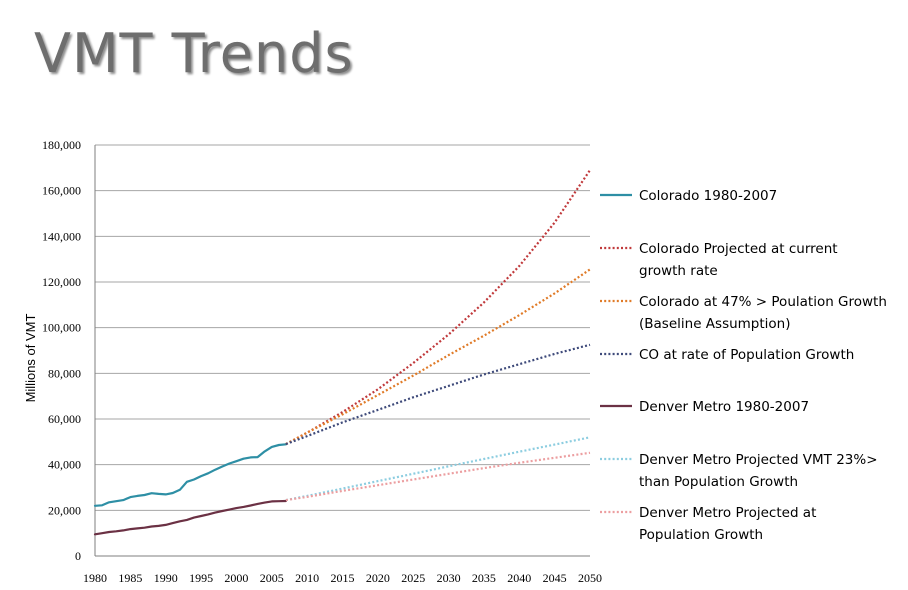 Image resolution: width=908 pixels, height=590 pixels. Describe the element at coordinates (378, 578) in the screenshot. I see `x-tick-label: 2020` at that location.